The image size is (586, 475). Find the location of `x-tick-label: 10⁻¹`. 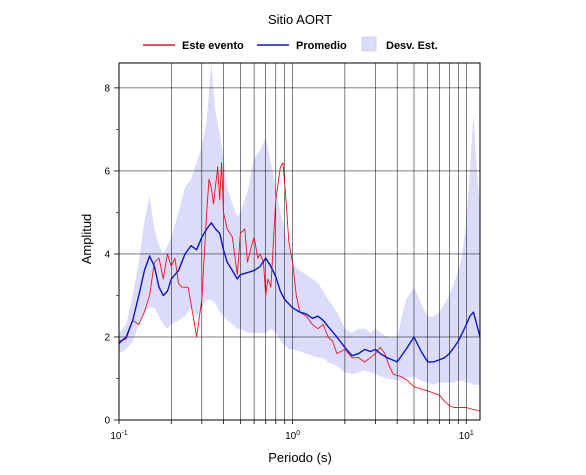

x-tick-label: 10⁻¹ is located at coordinates (118, 436).